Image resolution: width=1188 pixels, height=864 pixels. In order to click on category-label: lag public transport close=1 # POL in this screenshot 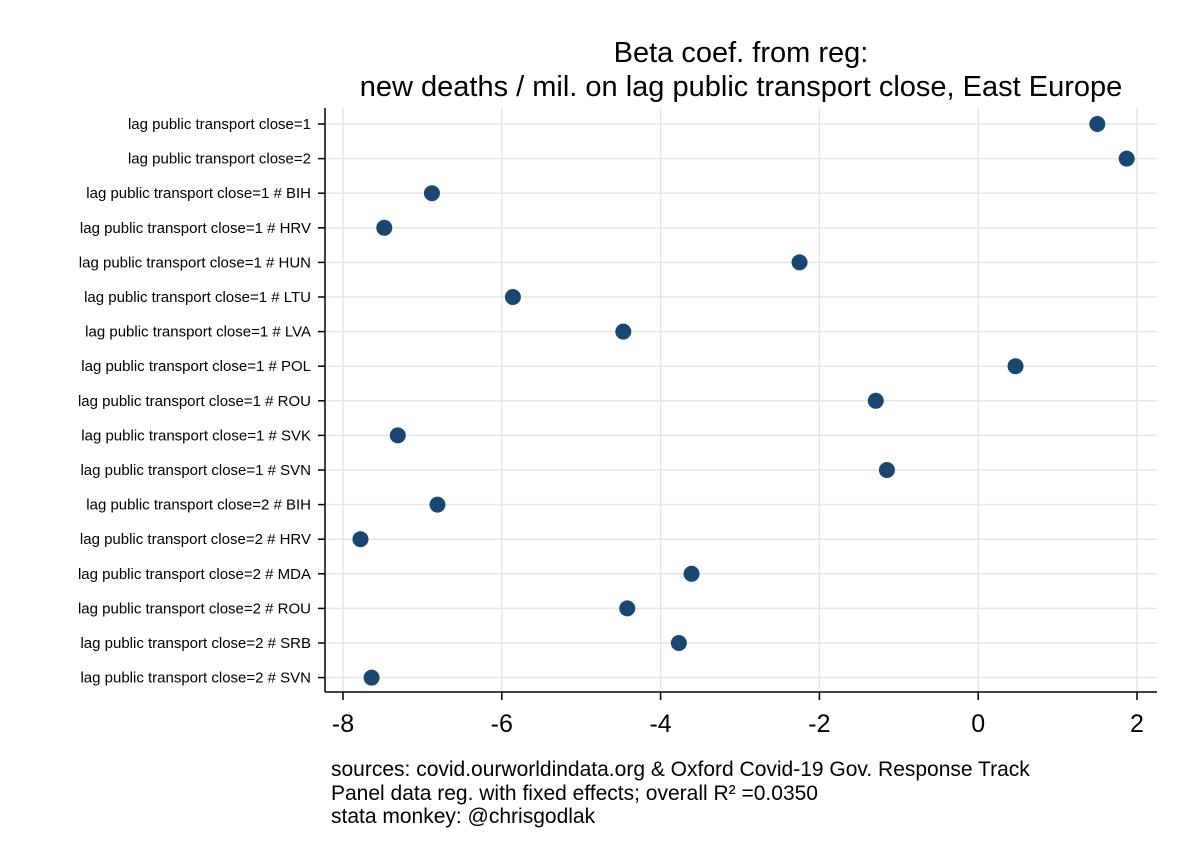, I will do `click(196, 366)`.